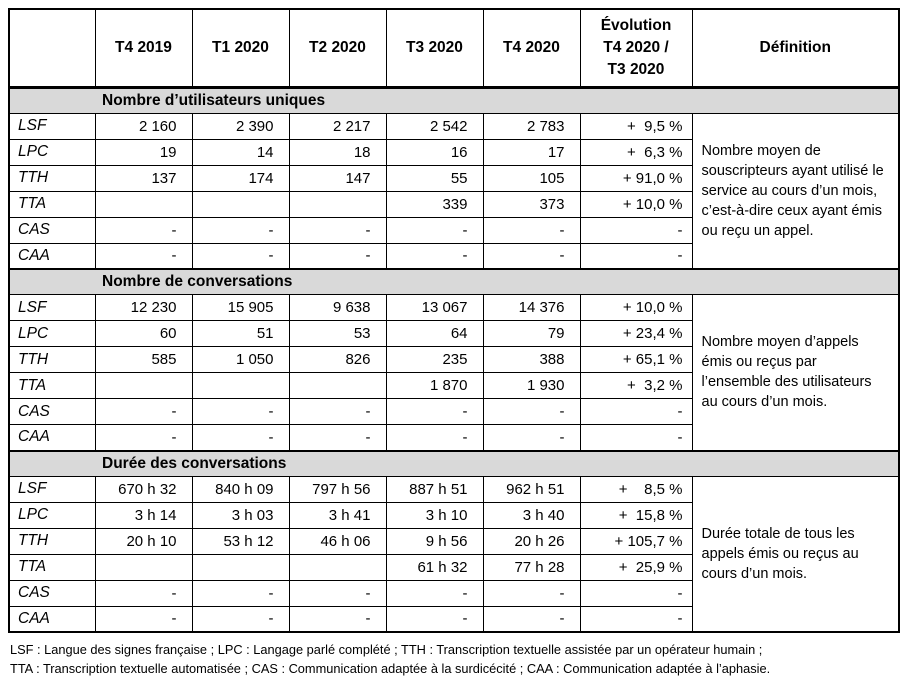 This screenshot has height=692, width=906. What do you see at coordinates (531, 152) in the screenshot?
I see `cell-value: 17` at bounding box center [531, 152].